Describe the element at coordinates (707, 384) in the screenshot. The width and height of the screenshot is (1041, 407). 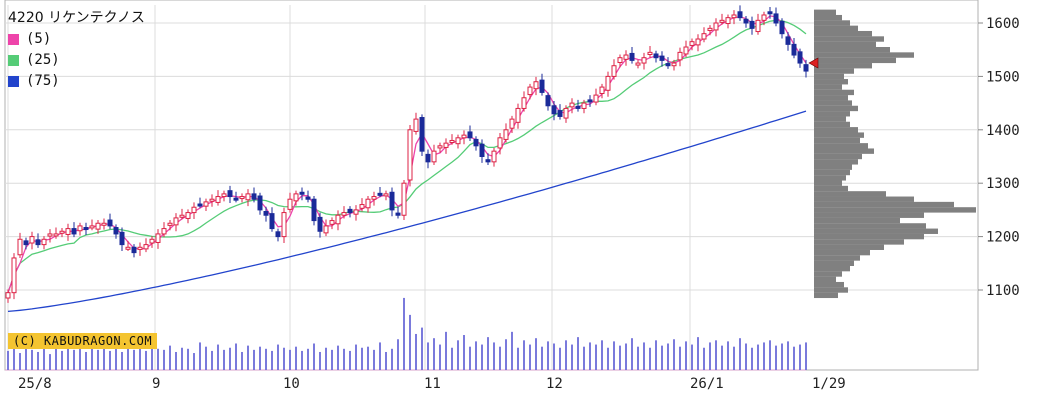
I see `x-tick-label: 26/1` at that location.